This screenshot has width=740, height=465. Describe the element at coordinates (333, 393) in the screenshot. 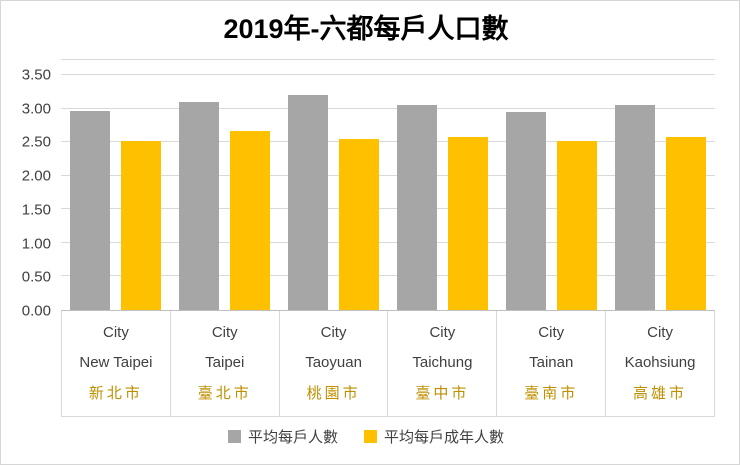

I see `category-chinese-label: 桃園市` at that location.